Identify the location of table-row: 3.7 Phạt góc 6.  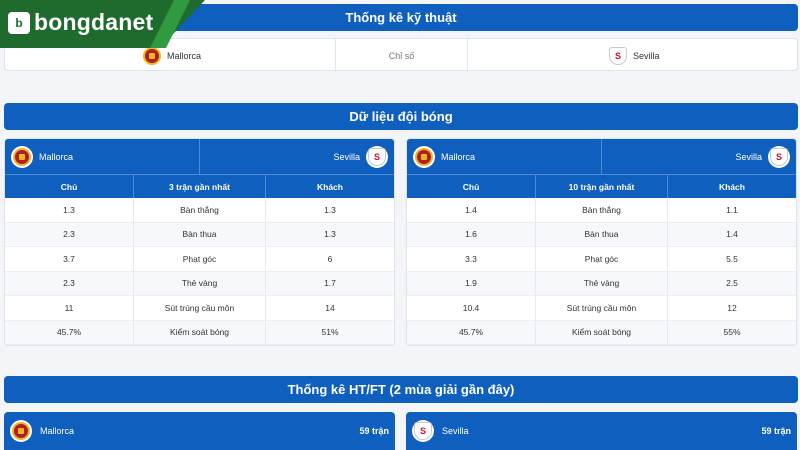
(199, 259).